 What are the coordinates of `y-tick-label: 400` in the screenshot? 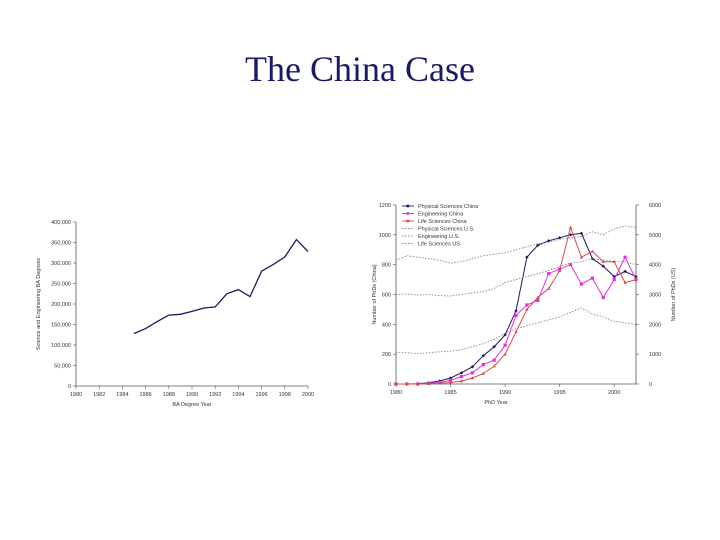 It's located at (386, 325).